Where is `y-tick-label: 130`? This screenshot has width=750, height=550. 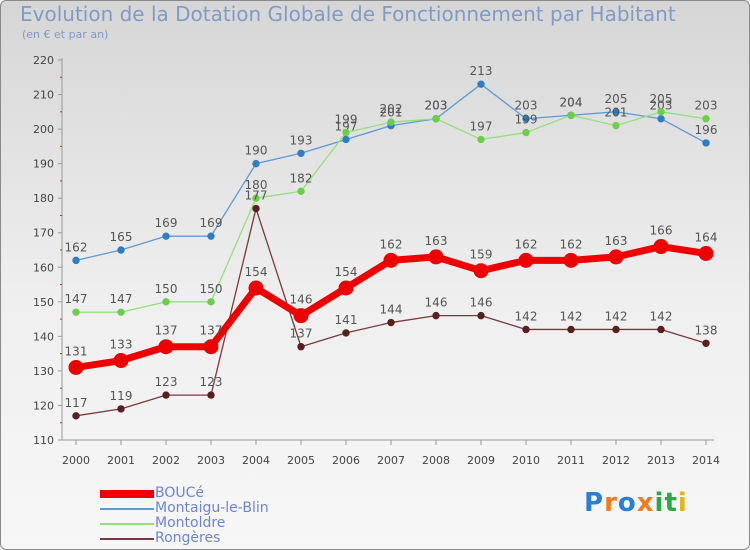 y-tick-label: 130 is located at coordinates (43, 371).